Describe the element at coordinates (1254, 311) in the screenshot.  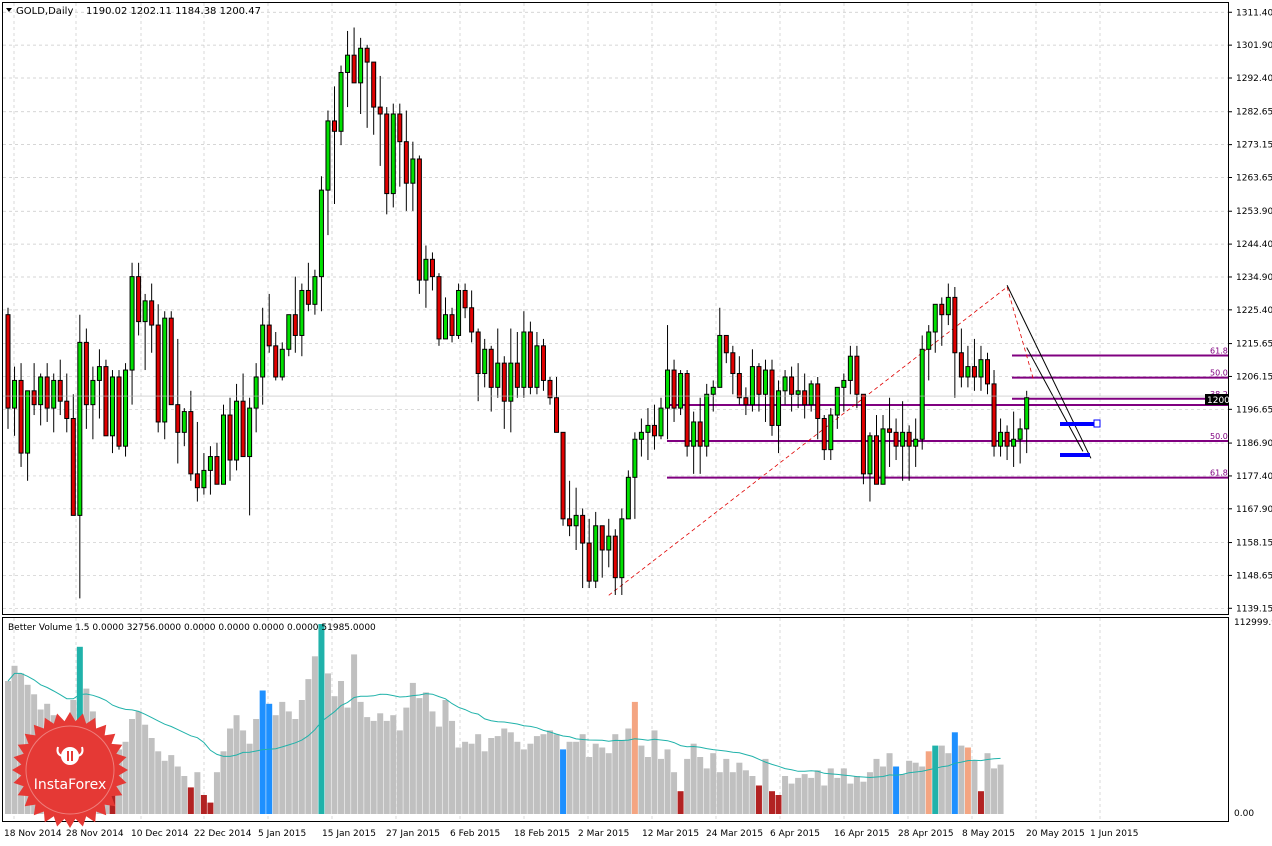
I see `y-tick-label: 1225.40` at that location.